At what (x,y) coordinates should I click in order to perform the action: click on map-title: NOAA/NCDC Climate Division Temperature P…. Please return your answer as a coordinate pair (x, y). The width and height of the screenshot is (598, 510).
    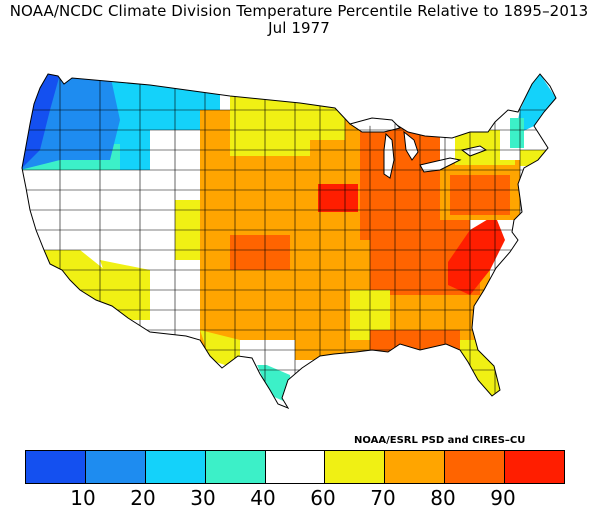
    Looking at the image, I should click on (299, 11).